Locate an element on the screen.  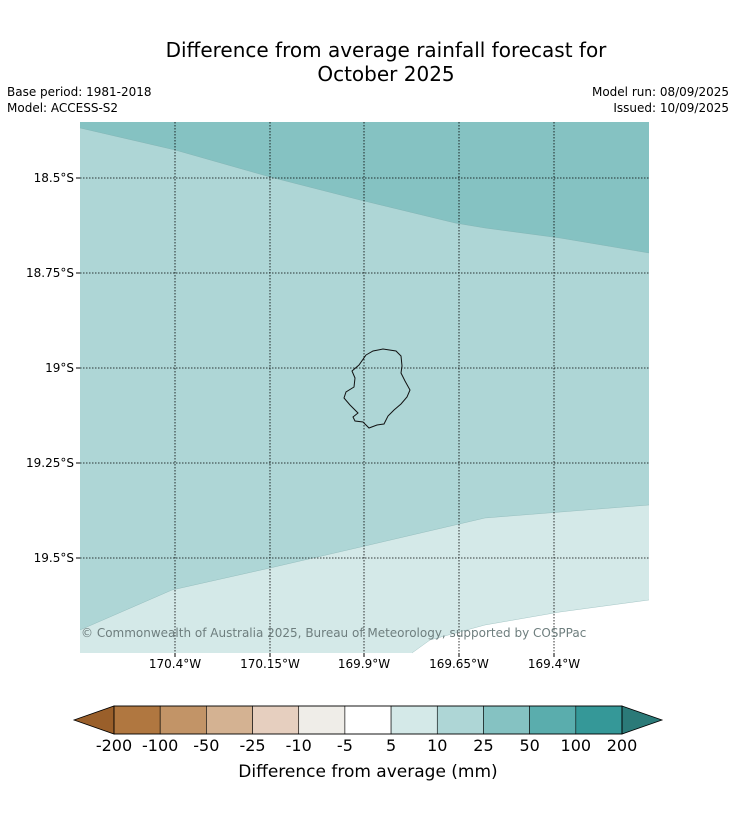
lon-label-5: 169.4°W is located at coordinates (554, 664).